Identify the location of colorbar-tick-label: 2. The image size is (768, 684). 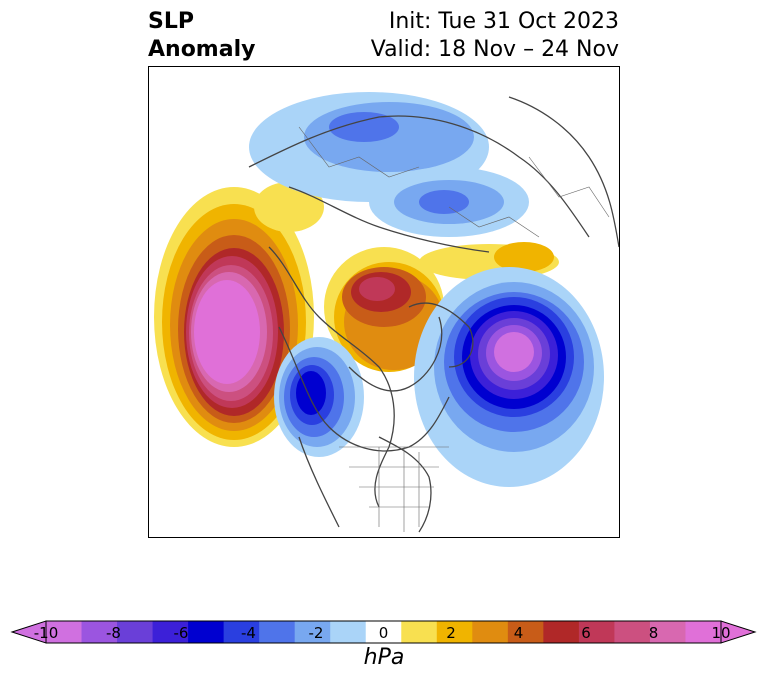
(451, 633).